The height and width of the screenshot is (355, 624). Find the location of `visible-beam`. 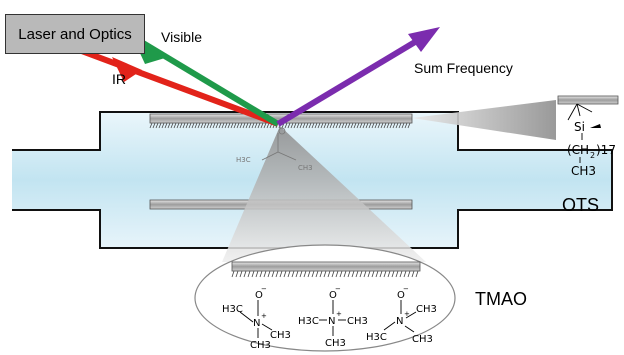

visible-beam is located at coordinates (203, 79).